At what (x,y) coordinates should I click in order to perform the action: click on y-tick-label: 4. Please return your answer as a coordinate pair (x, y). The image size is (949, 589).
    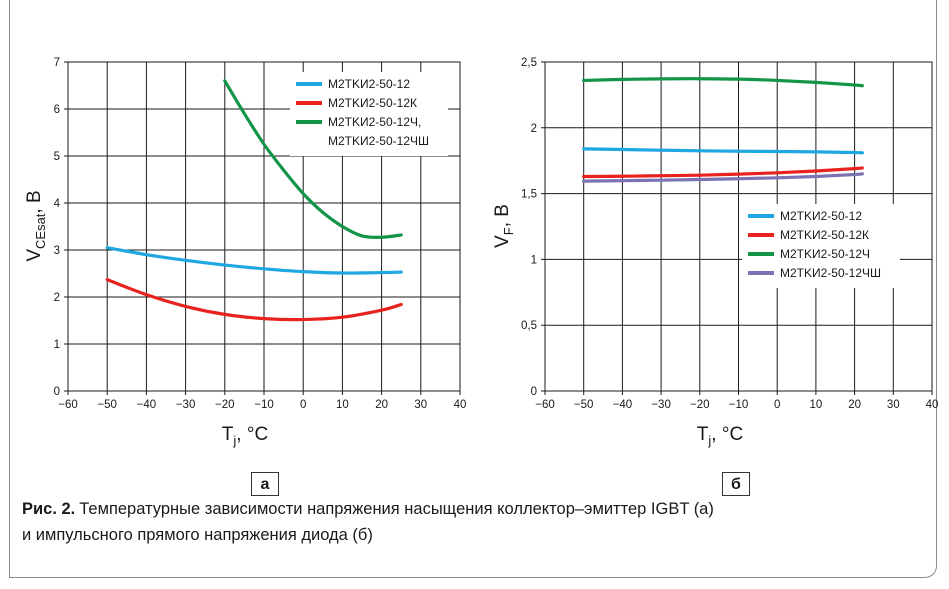
    Looking at the image, I should click on (57, 204).